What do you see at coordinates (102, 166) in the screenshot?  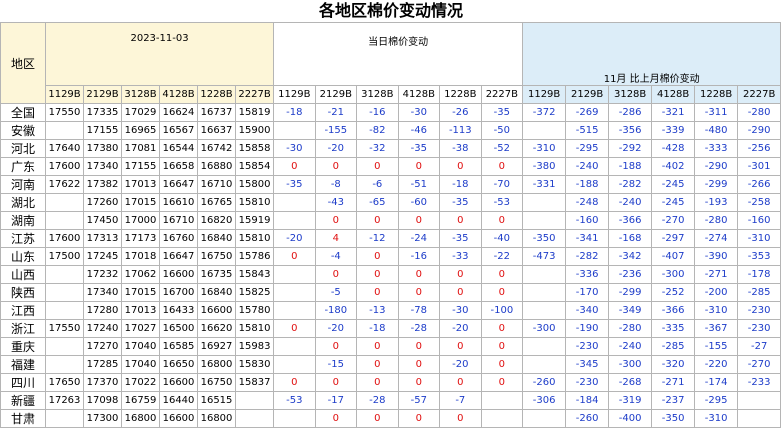 I see `price: 17340` at bounding box center [102, 166].